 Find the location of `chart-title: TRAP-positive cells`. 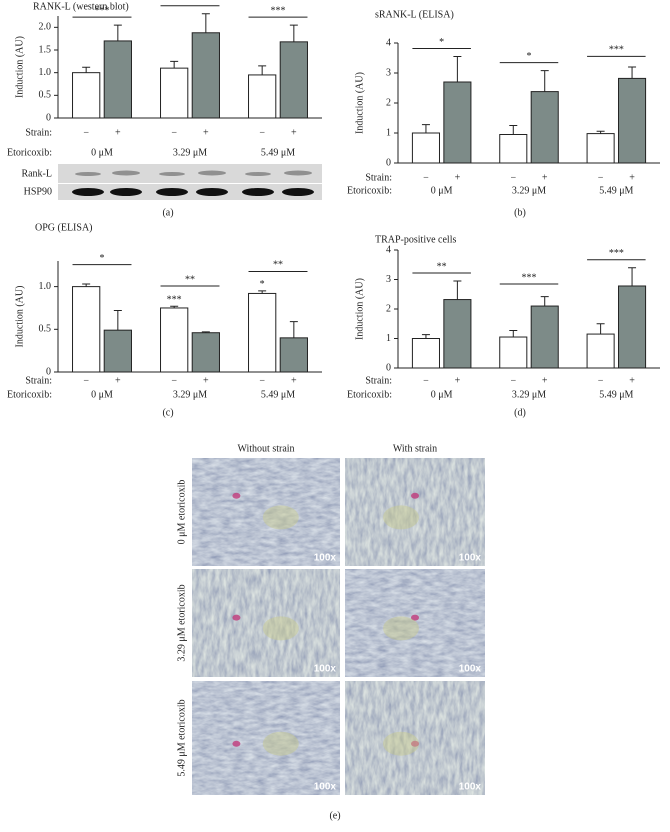

chart-title: TRAP-positive cells is located at coordinates (415, 239).